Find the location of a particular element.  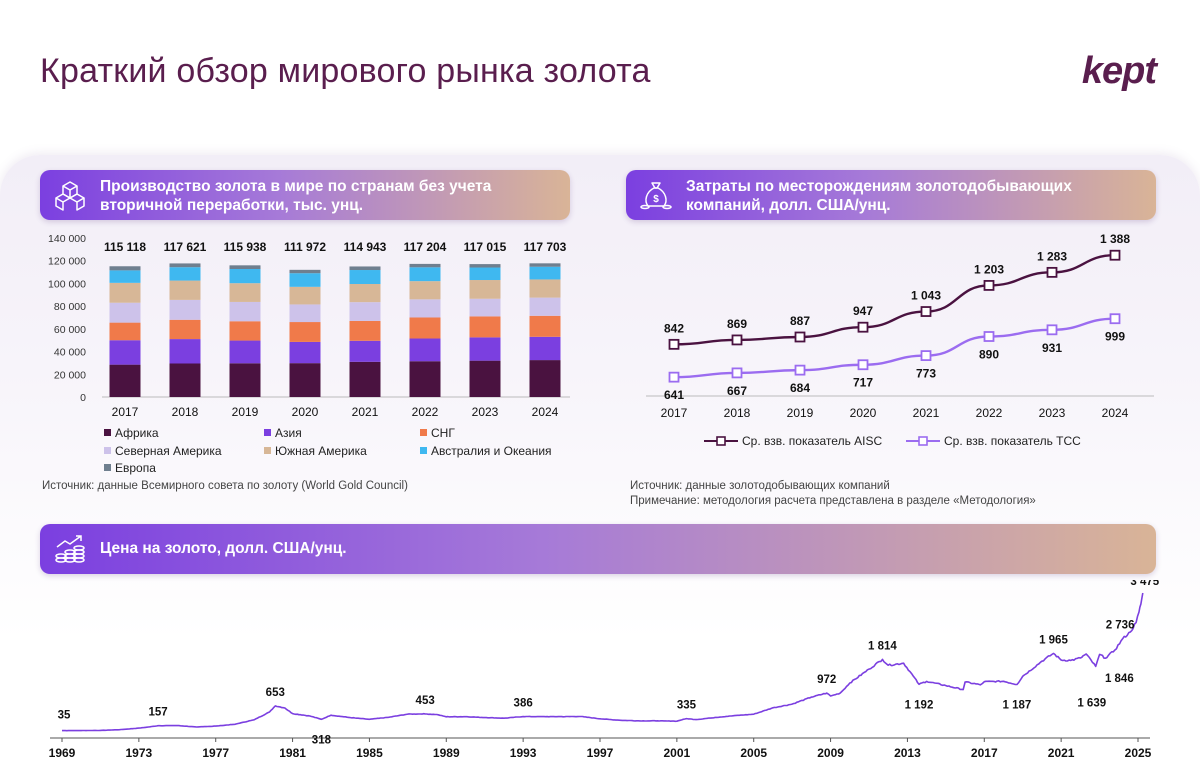

bar-total-label: 115 938 is located at coordinates (245, 247).